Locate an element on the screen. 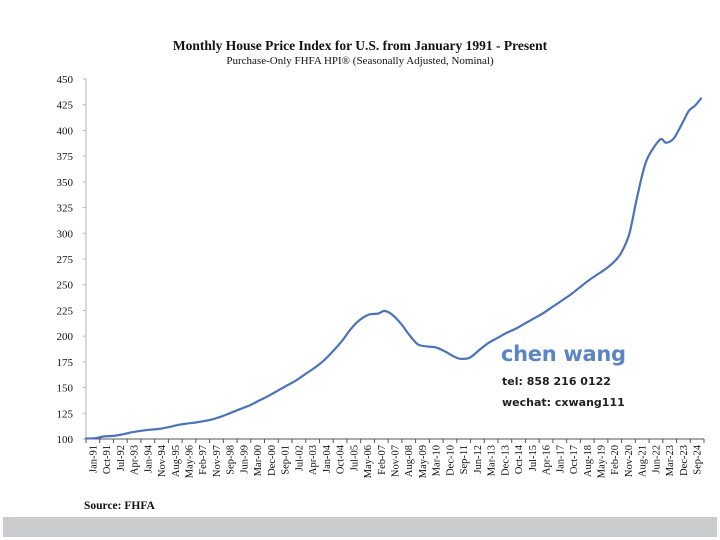 This screenshot has height=540, width=720. x-tick-label: Jan-04 is located at coordinates (327, 458).